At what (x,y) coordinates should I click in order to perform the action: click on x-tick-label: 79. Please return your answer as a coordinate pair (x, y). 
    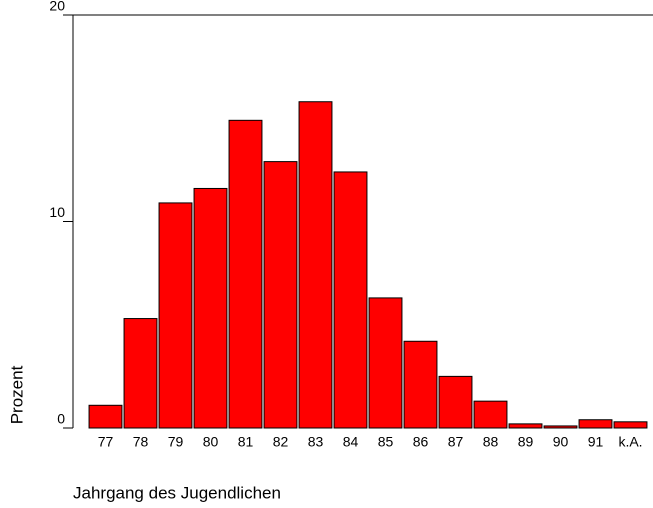
    Looking at the image, I should click on (176, 442).